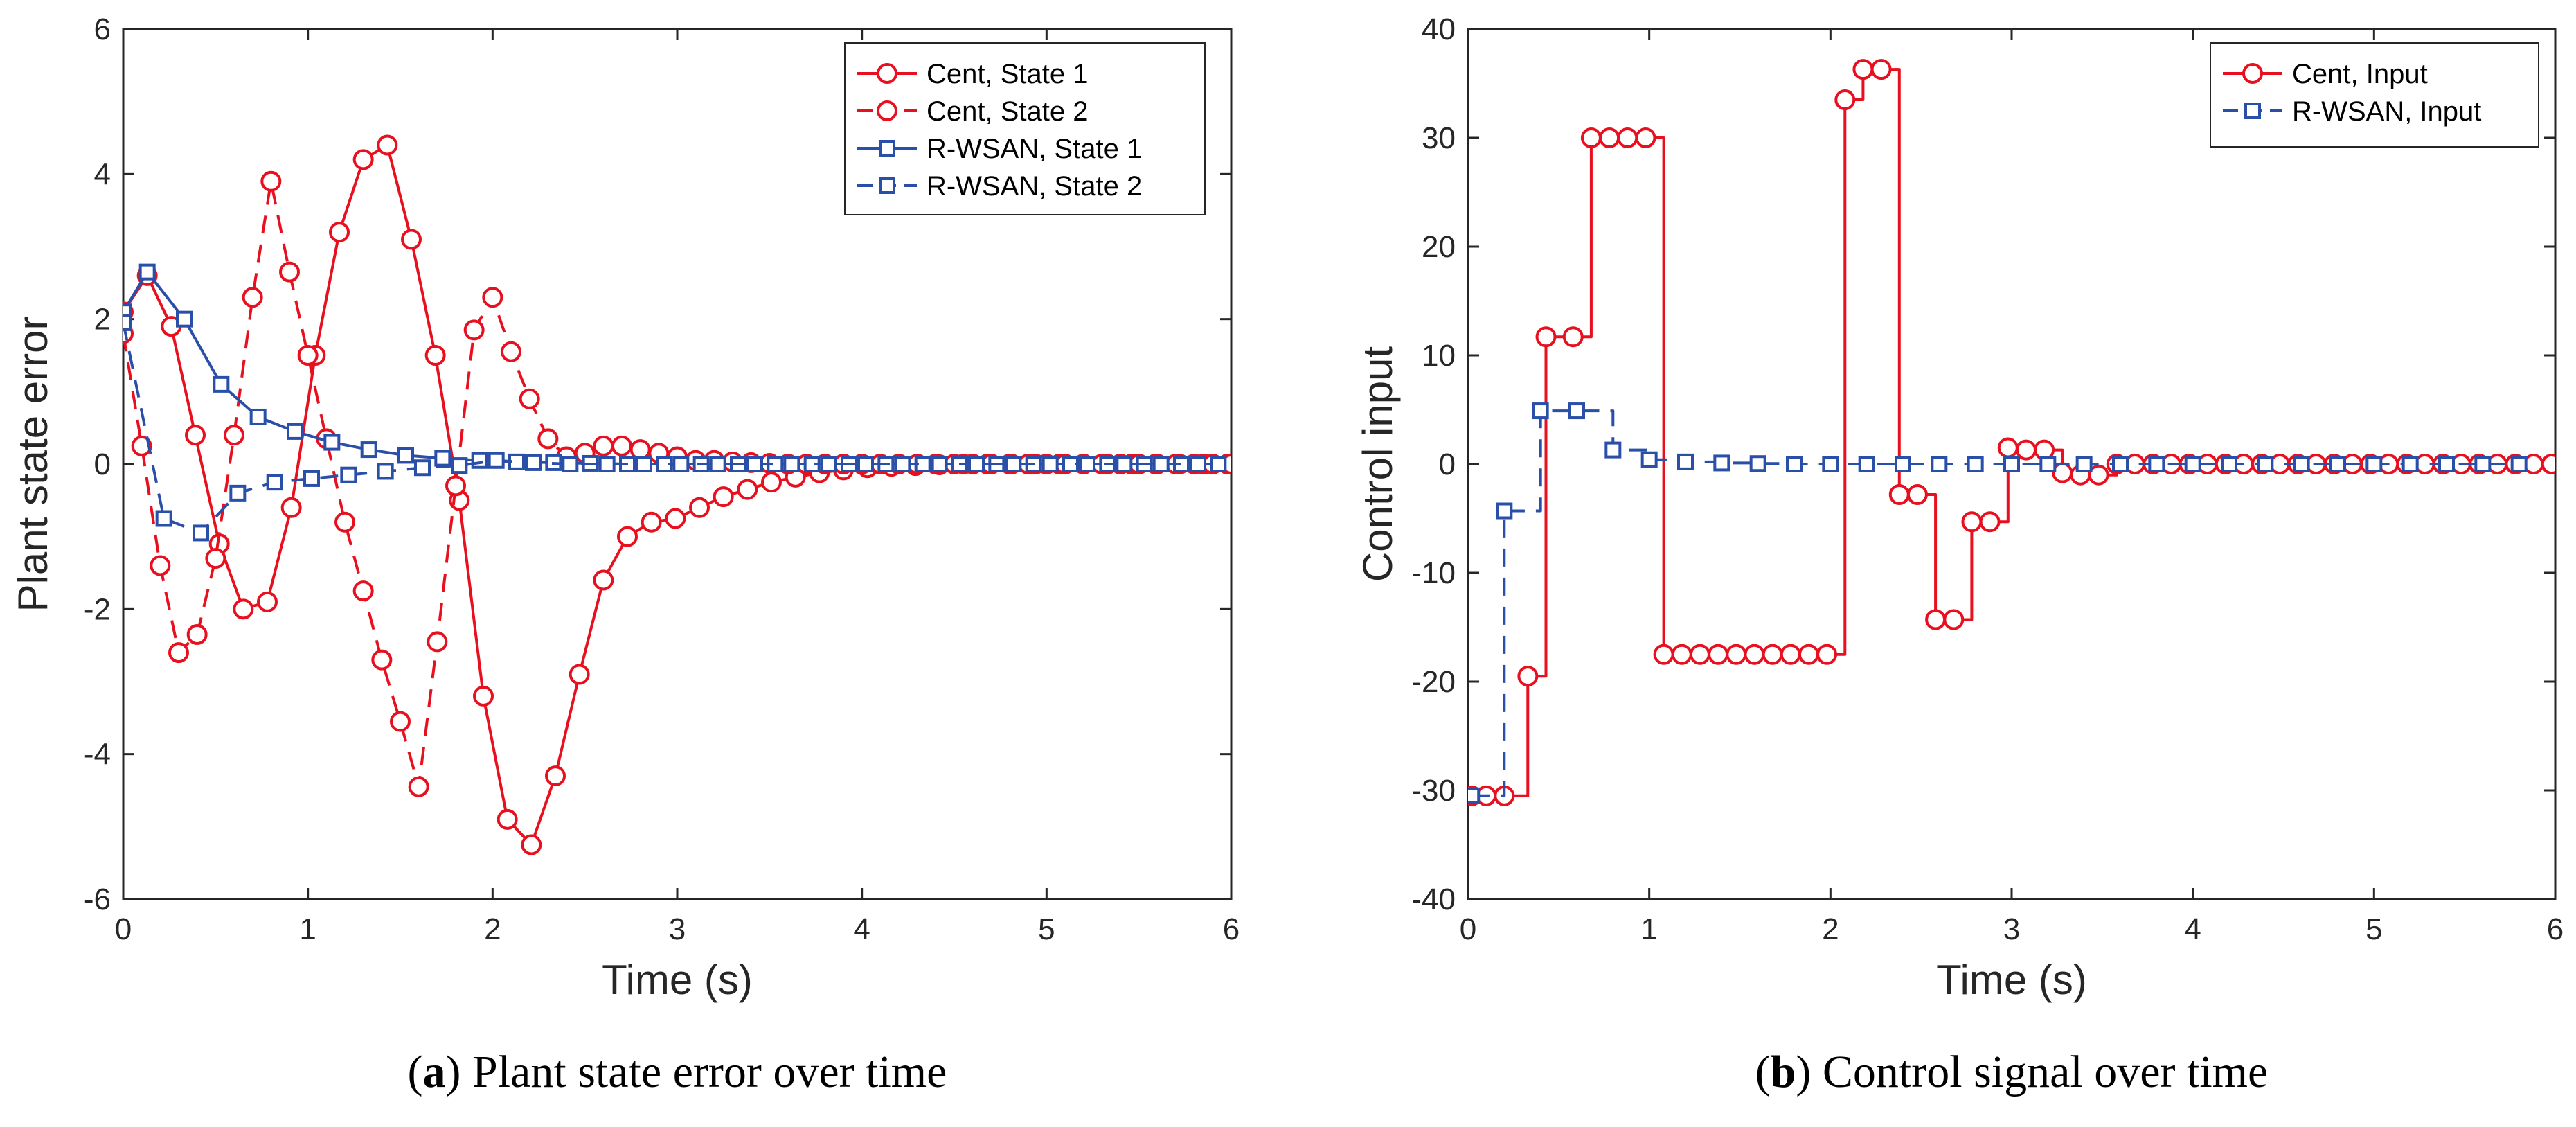 Image resolution: width=2576 pixels, height=1127 pixels. Describe the element at coordinates (2386, 112) in the screenshot. I see `legend-label: R-WSAN, Input` at that location.